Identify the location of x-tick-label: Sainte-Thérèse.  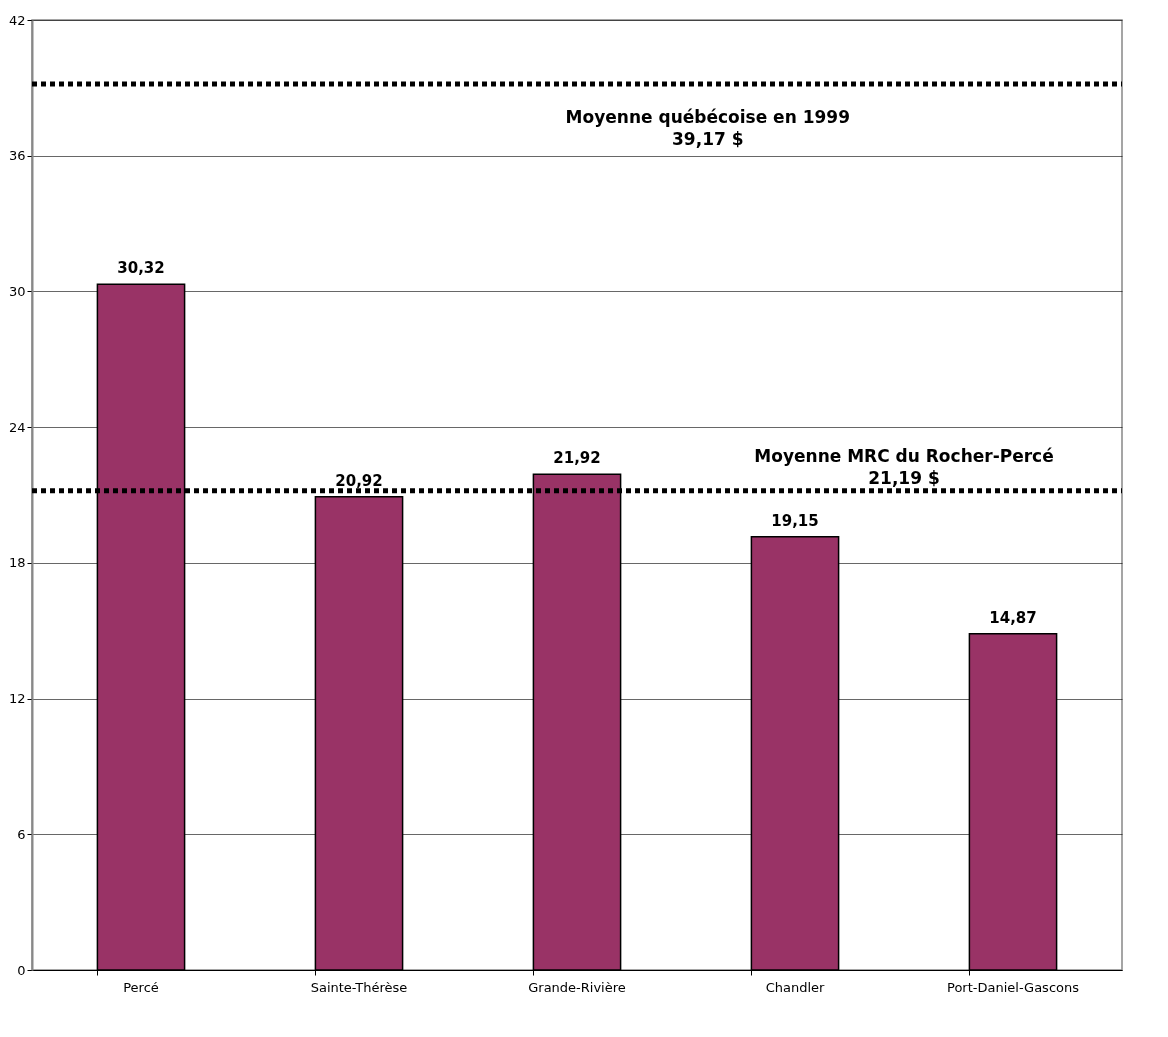
(359, 987).